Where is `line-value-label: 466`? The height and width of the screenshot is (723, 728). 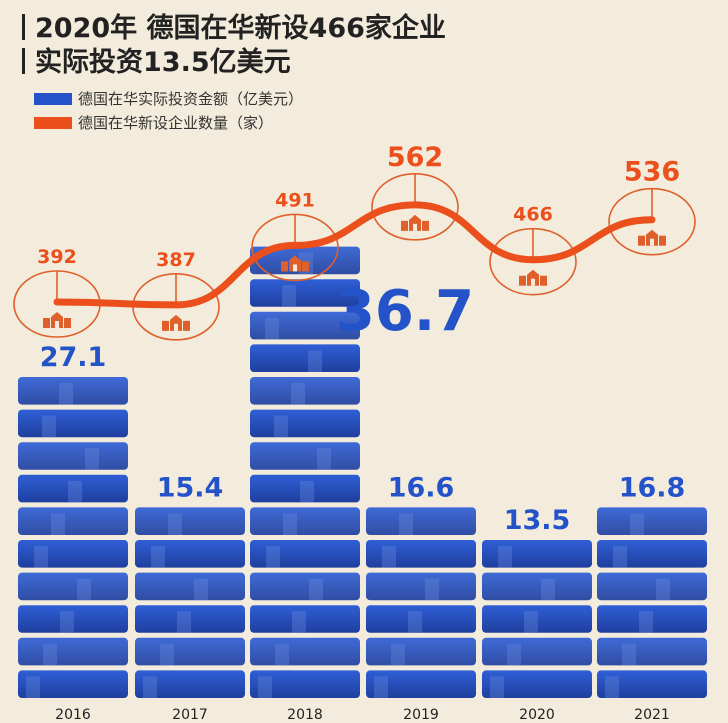 line-value-label: 466 is located at coordinates (533, 215).